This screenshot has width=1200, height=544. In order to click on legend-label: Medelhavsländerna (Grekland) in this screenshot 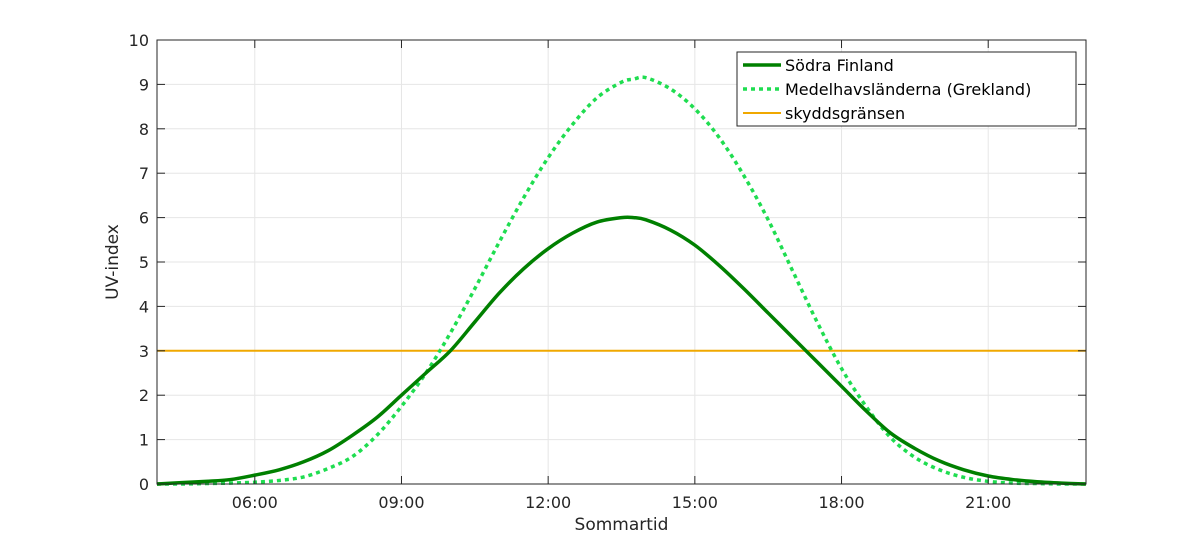, I will do `click(908, 89)`.